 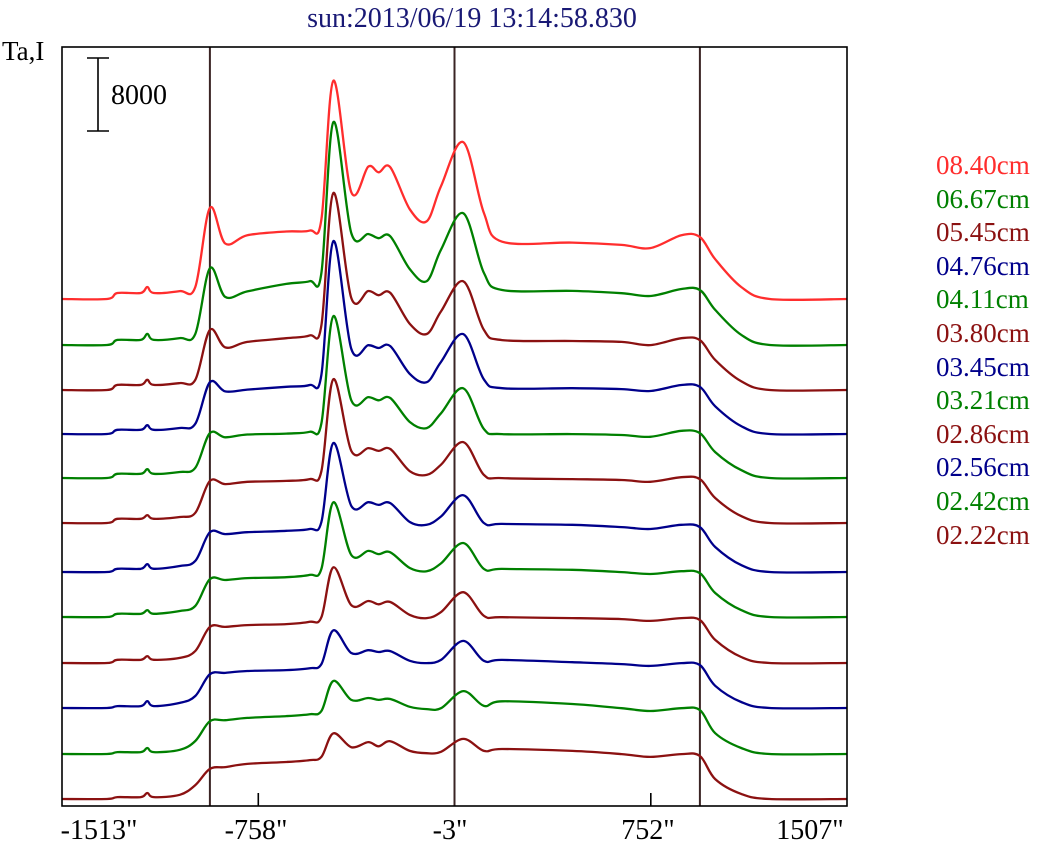 I want to click on chart-title: sun:2013/06/19 13:14:58.830, so click(x=472, y=18).